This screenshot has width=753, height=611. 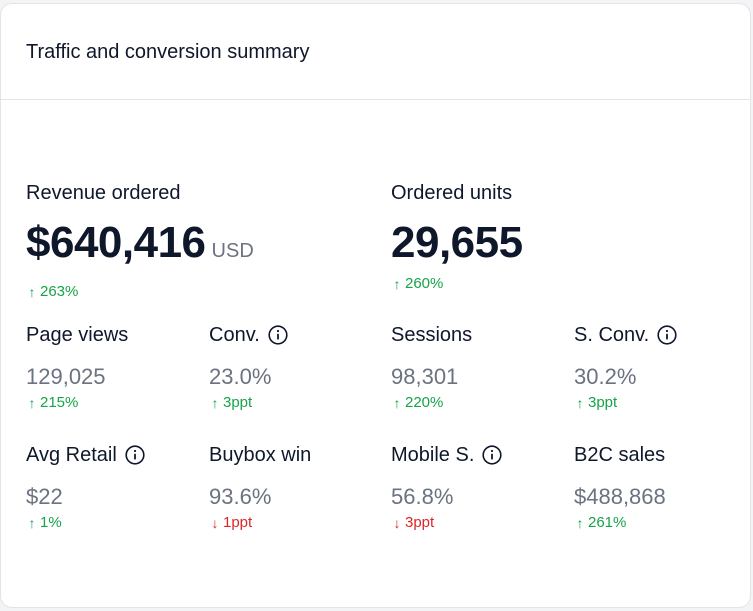 I want to click on card-title: Traffic and conversion summary, so click(x=168, y=52).